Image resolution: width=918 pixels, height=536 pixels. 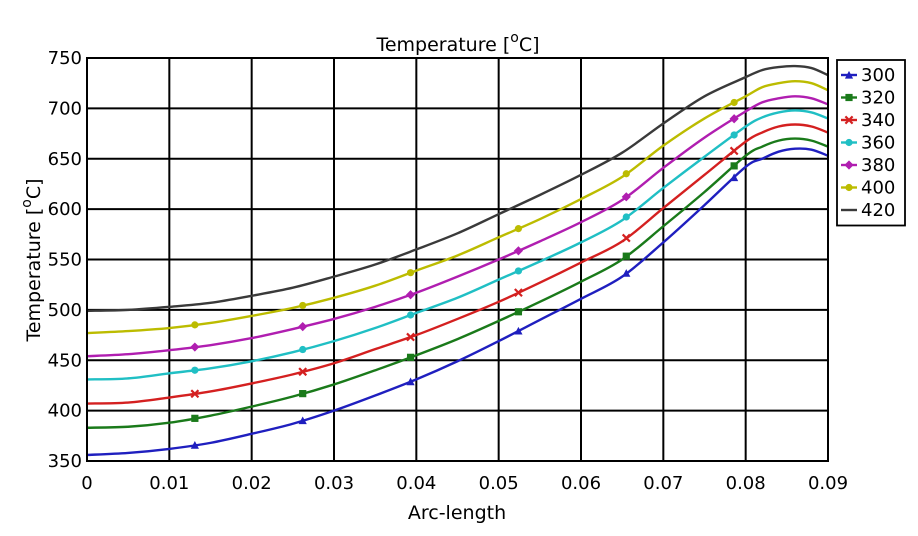 What do you see at coordinates (529, 45) in the screenshot?
I see `chart-title-end: C]` at bounding box center [529, 45].